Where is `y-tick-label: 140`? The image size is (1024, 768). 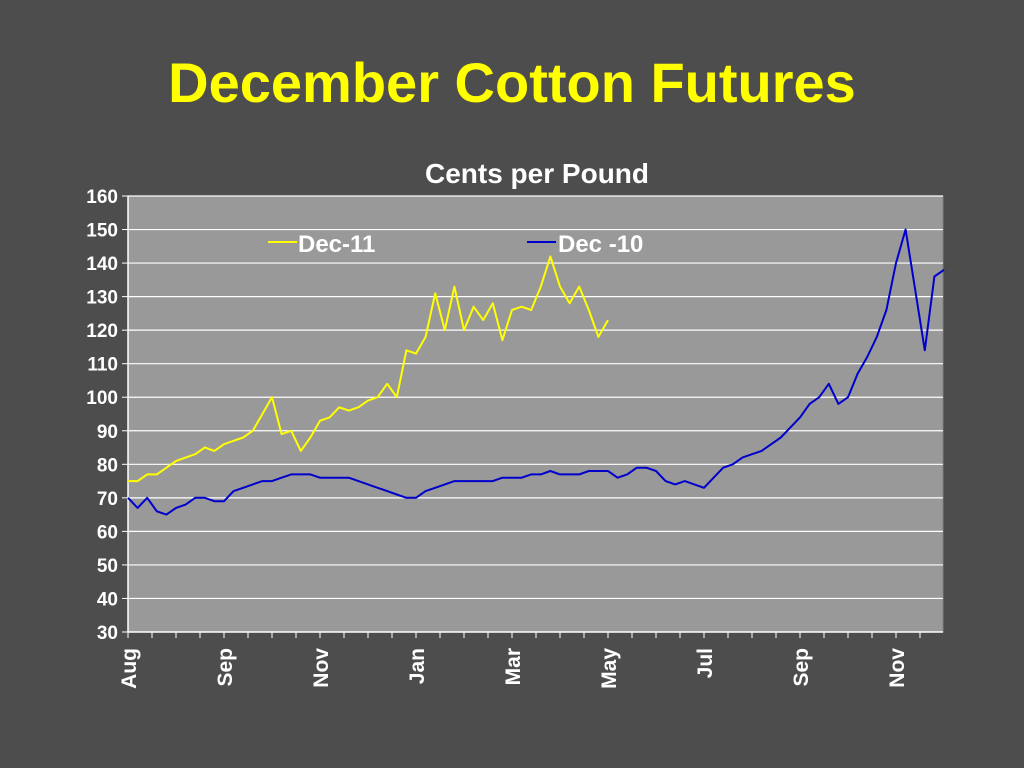
y-tick-label: 140 is located at coordinates (102, 264).